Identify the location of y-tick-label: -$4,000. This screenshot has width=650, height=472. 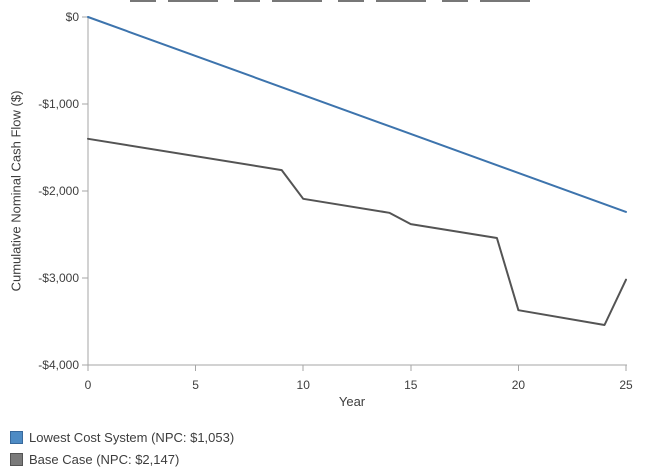
(58, 365).